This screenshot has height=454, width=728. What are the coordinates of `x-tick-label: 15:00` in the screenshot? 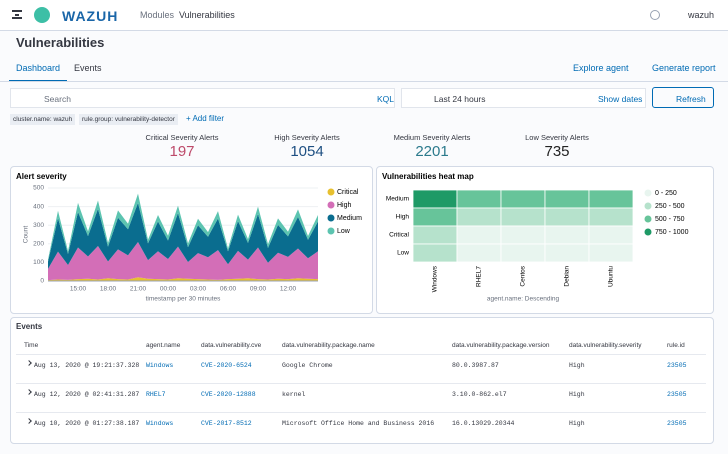 It's located at (78, 289).